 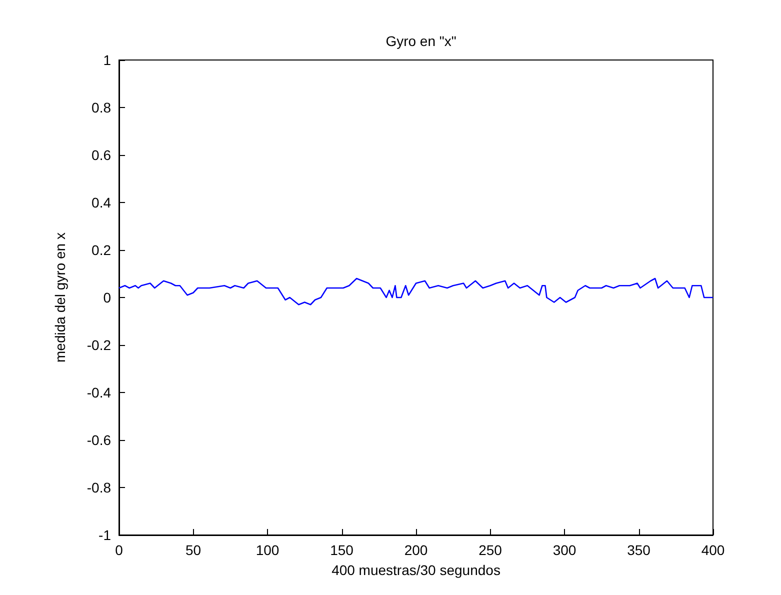 What do you see at coordinates (416, 550) in the screenshot?
I see `x-tick-label: 200` at bounding box center [416, 550].